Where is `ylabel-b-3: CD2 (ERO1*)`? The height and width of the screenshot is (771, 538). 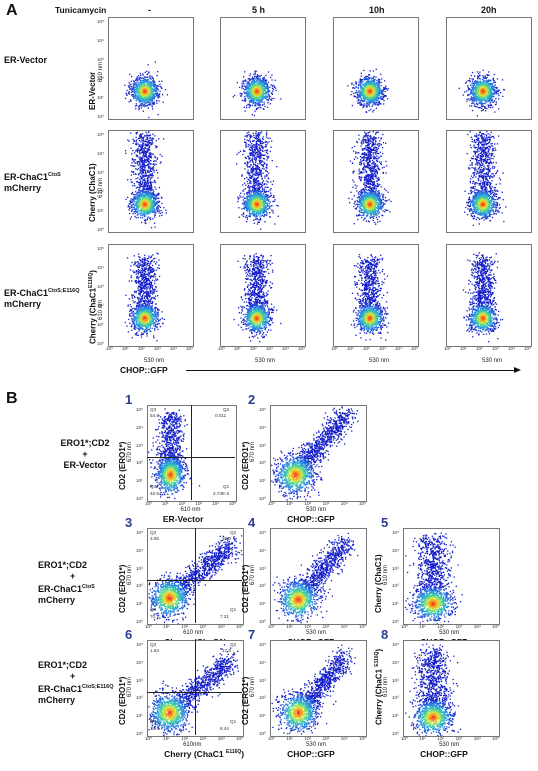
ylabel-b-3: CD2 (ERO1*) is located at coordinates (122, 589).